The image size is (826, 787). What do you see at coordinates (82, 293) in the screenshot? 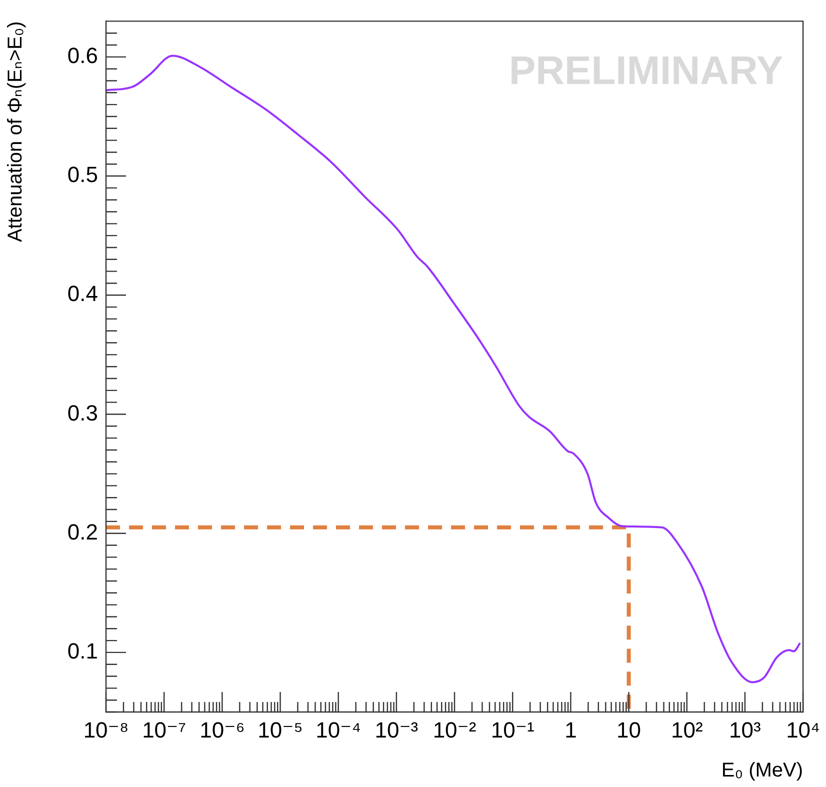
I see `y-tick-label: 0.4` at bounding box center [82, 293].